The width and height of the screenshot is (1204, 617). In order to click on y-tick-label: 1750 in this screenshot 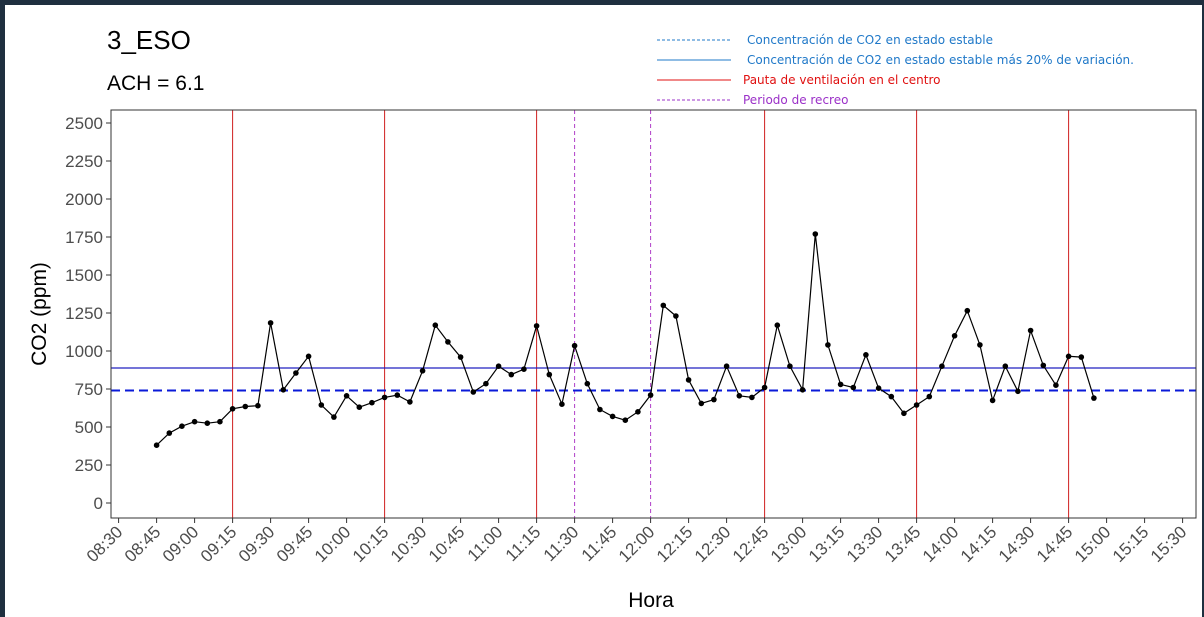, I will do `click(84, 237)`.